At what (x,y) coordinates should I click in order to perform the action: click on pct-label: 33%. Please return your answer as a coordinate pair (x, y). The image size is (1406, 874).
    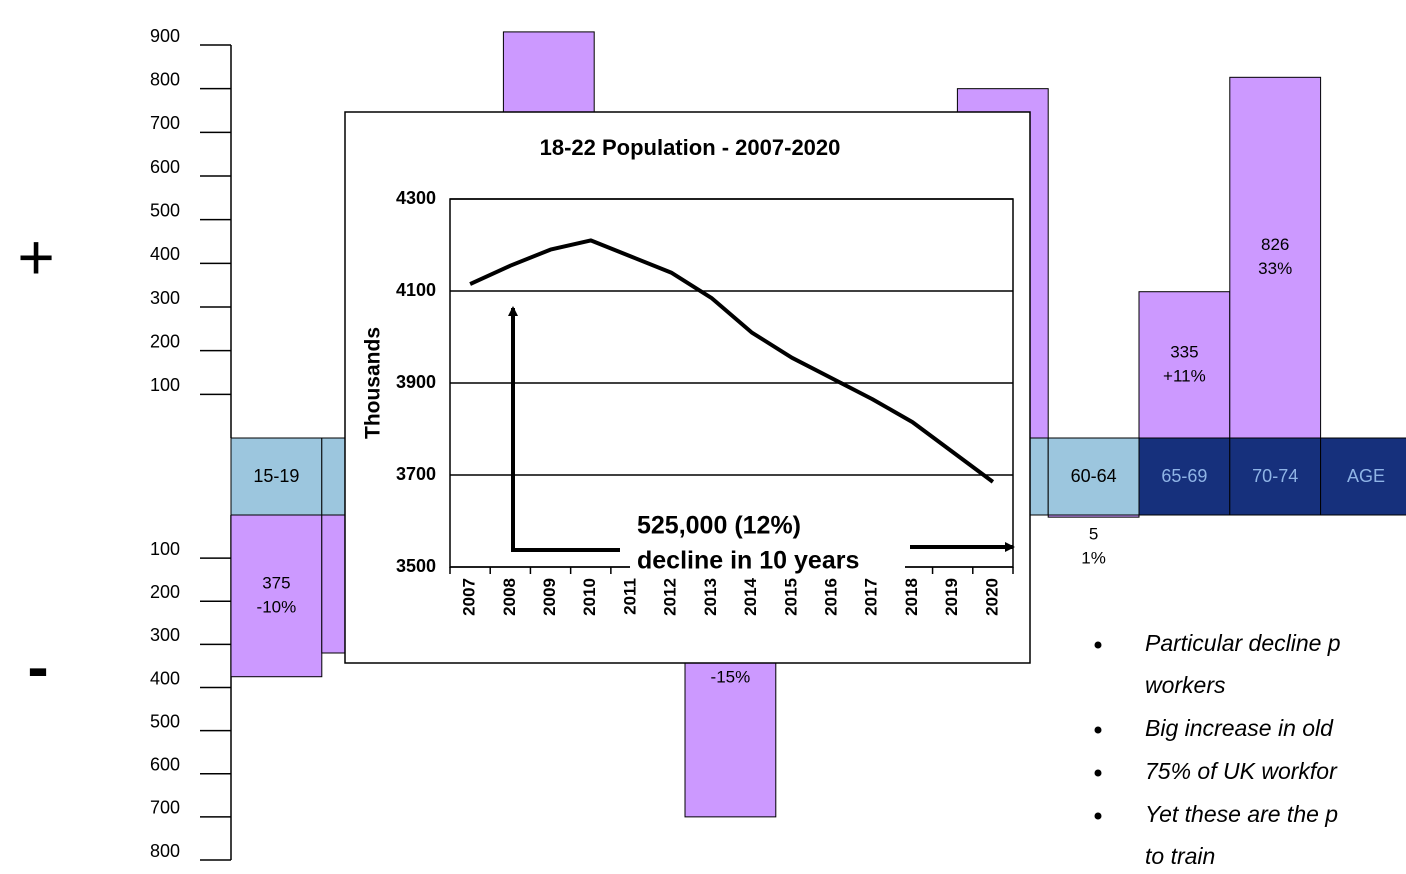
    Looking at the image, I should click on (1275, 268).